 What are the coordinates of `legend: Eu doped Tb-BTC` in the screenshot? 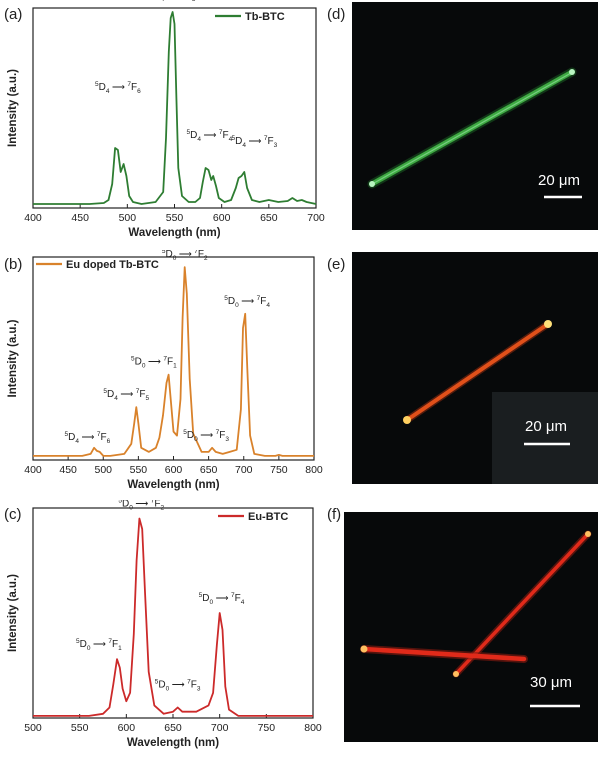 It's located at (97, 265).